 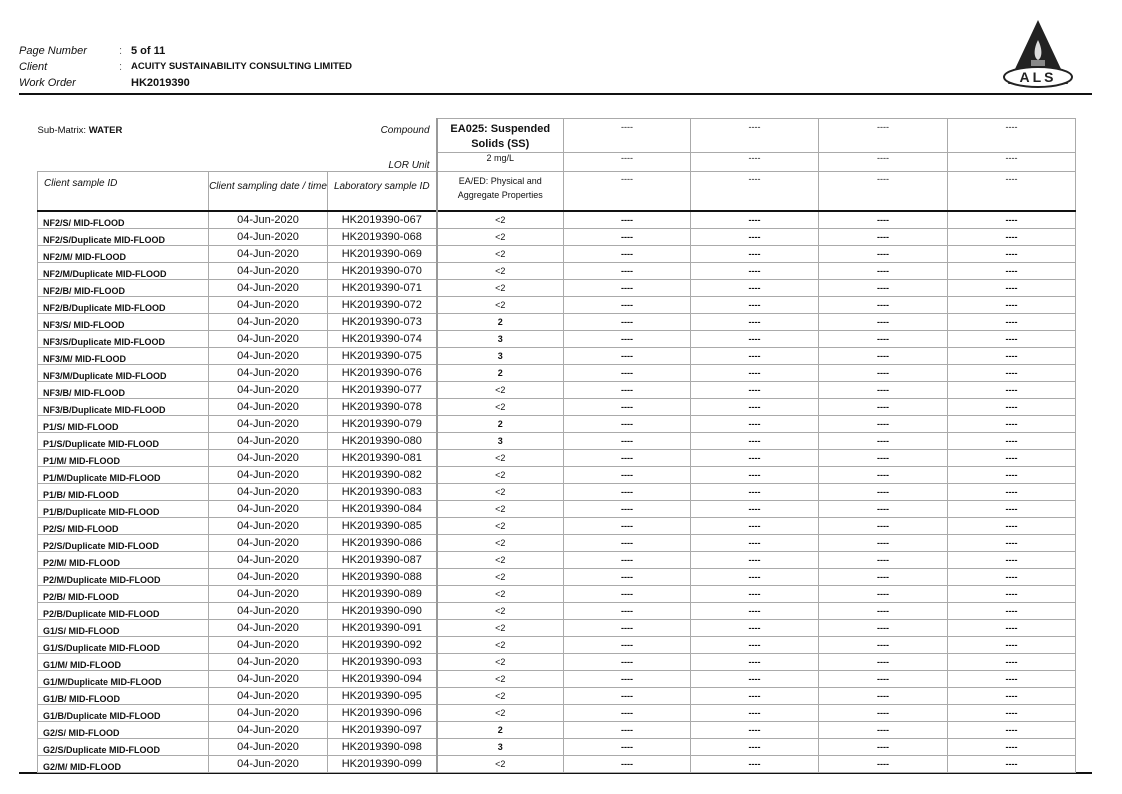 What do you see at coordinates (123, 525) in the screenshot?
I see `client-sample-id: P2/S/ MID-FLOOD` at bounding box center [123, 525].